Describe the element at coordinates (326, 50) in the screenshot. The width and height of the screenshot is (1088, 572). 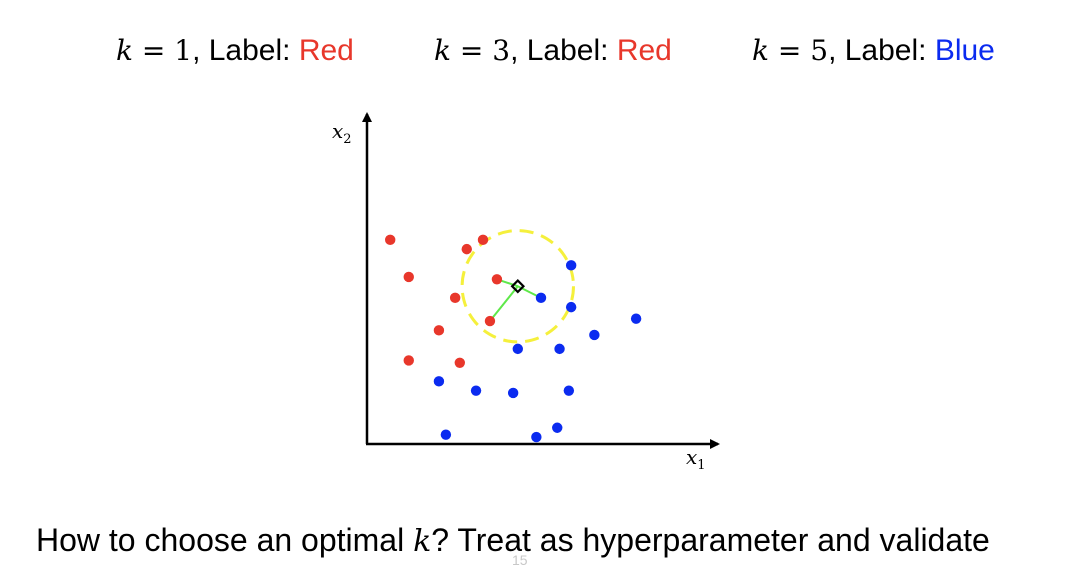
I see `heading-k1-label: Red` at that location.